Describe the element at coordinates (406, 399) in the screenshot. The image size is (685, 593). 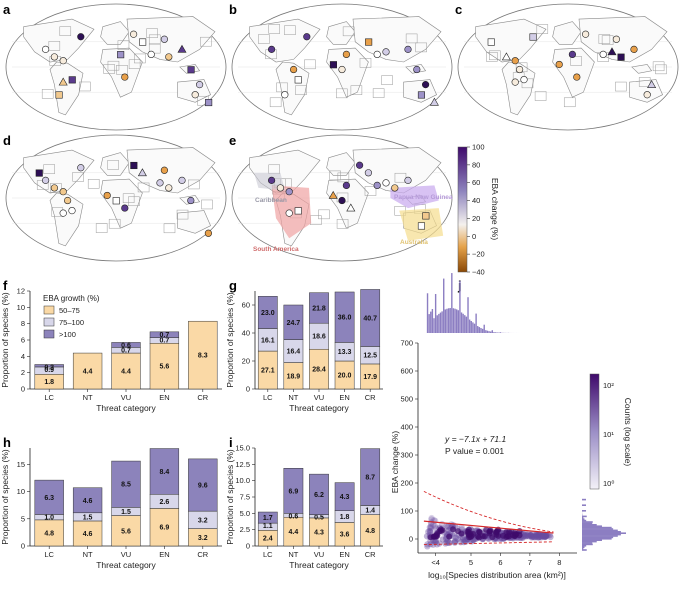
I see `j-y-tick-label: 500` at that location.